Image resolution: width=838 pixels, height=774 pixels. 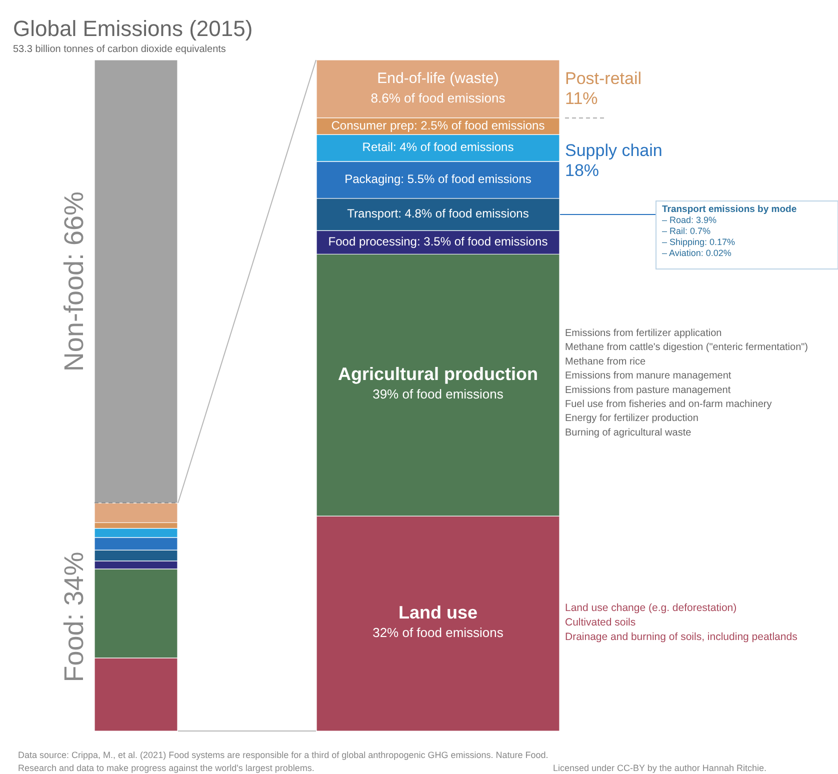 What do you see at coordinates (613, 160) in the screenshot?
I see `text: Supply chain 18%` at bounding box center [613, 160].